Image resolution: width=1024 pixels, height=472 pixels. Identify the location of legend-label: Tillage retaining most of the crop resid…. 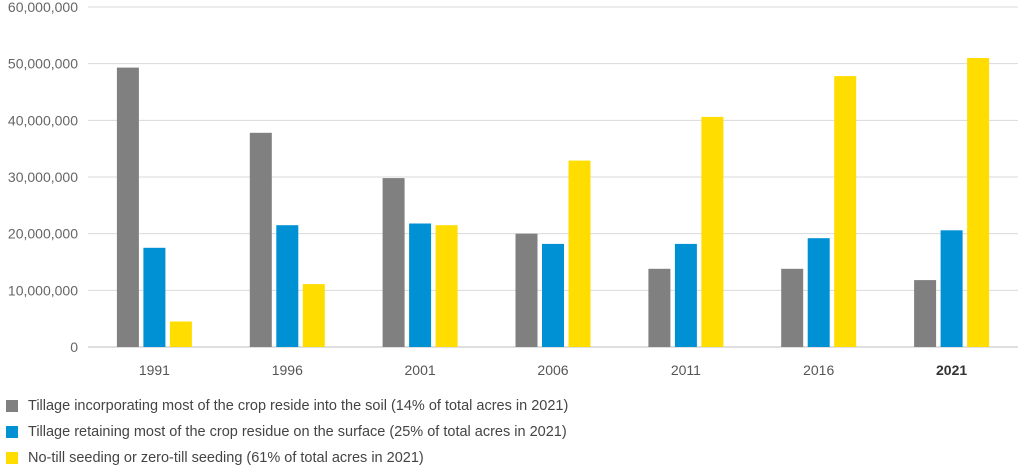
(297, 432).